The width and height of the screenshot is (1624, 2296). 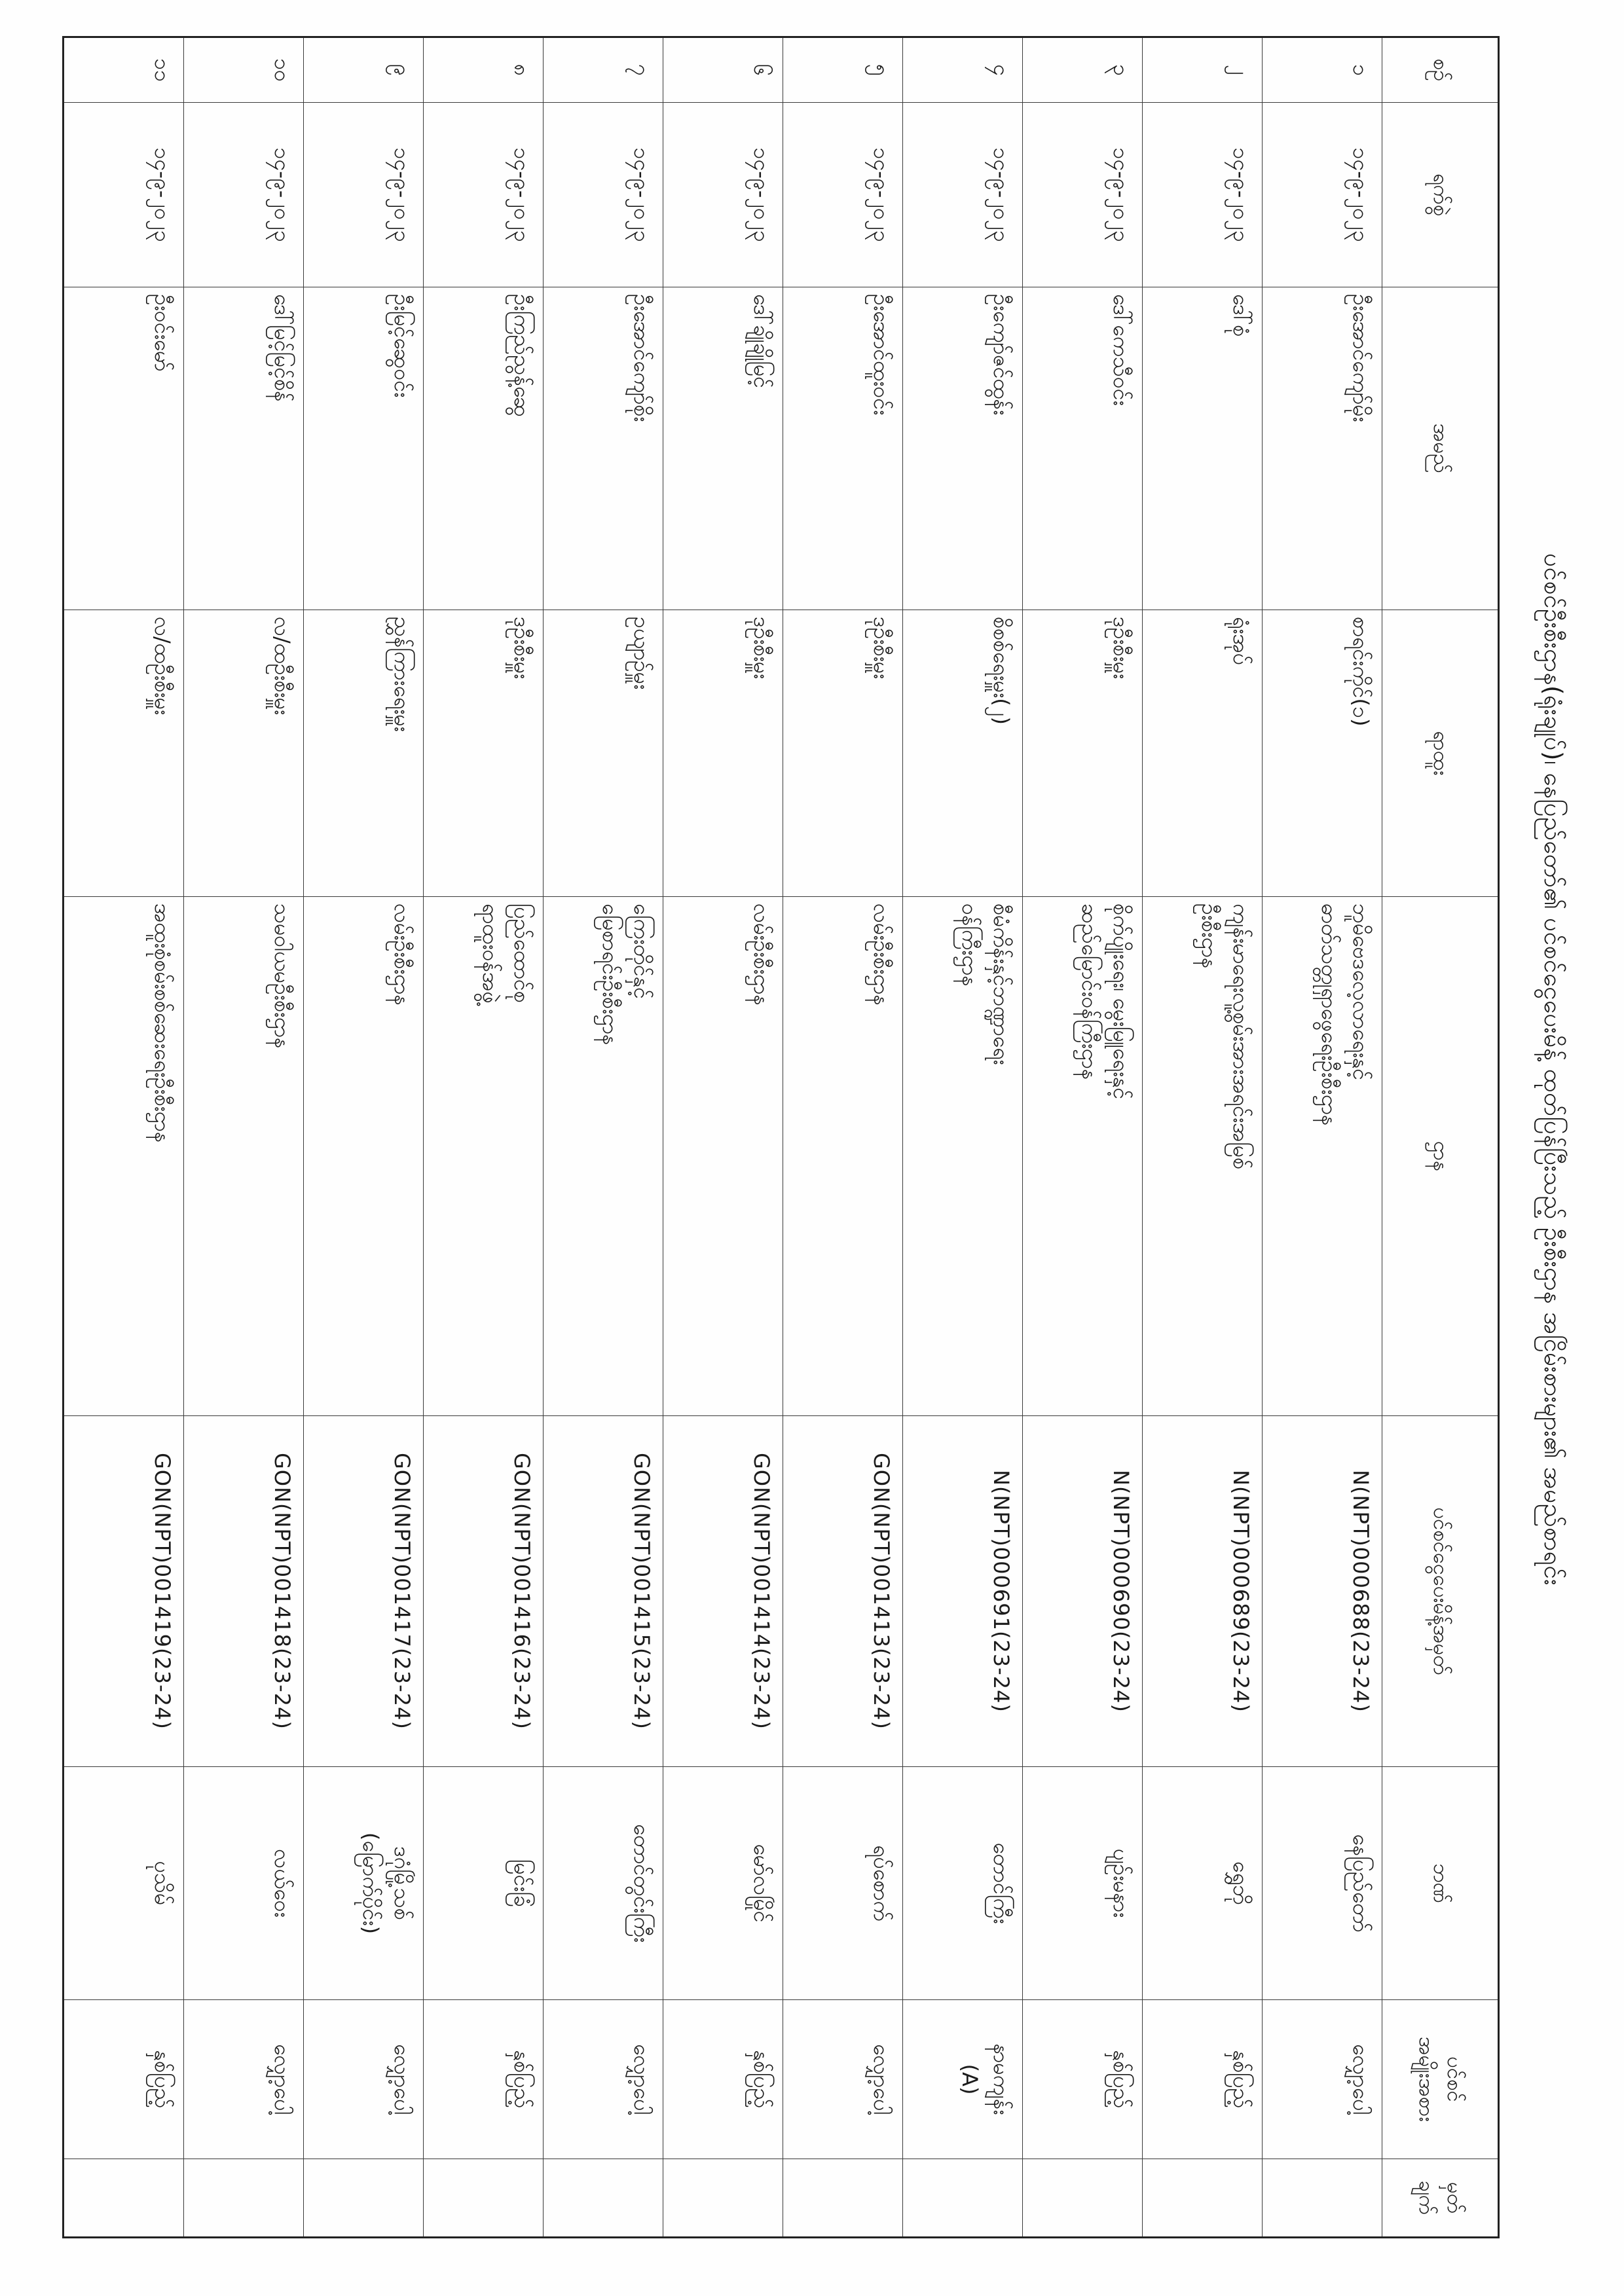 I want to click on cell-position: ညွှန်ကြားရေးမှူး, so click(x=363, y=753).